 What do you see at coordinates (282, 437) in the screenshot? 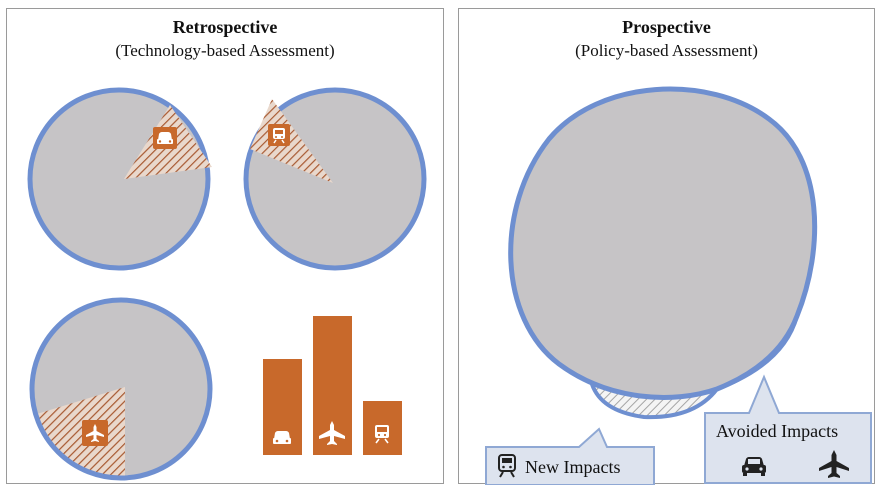
I see `bar-car-icon` at bounding box center [282, 437].